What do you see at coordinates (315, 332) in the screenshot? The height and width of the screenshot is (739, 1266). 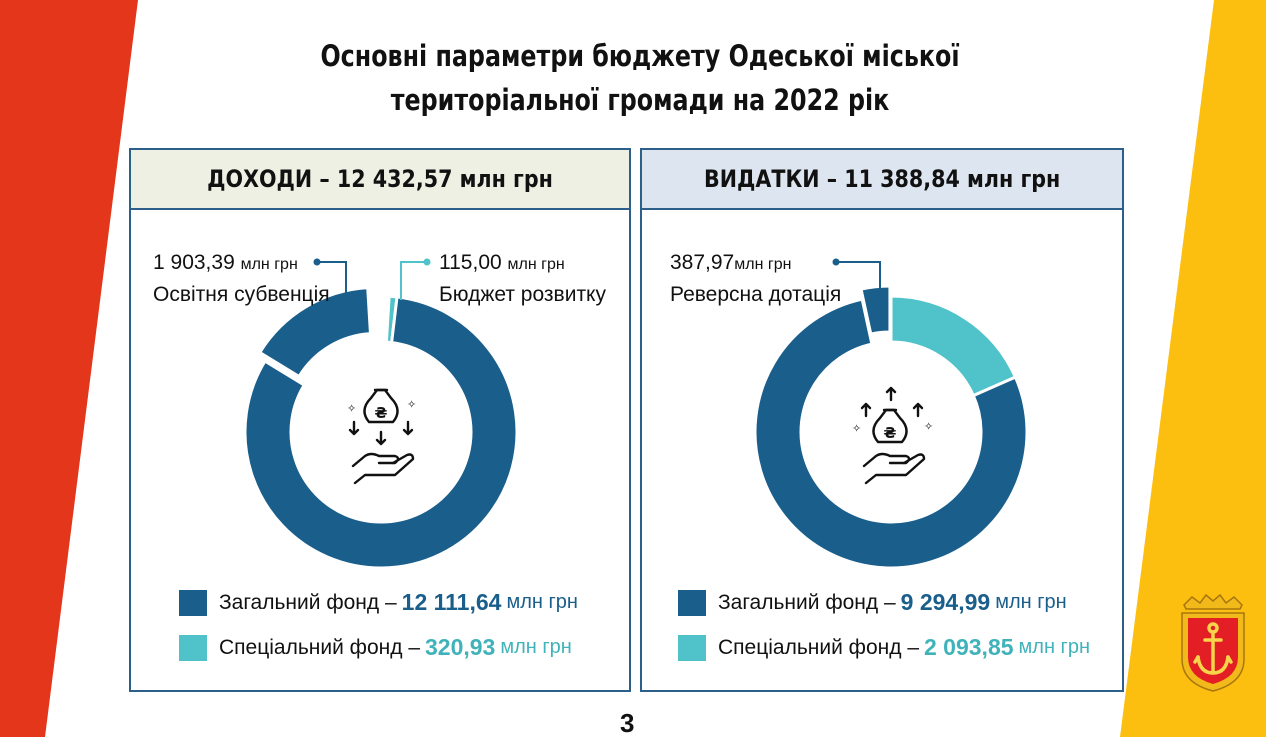 I see `income-slice-education-subvention` at bounding box center [315, 332].